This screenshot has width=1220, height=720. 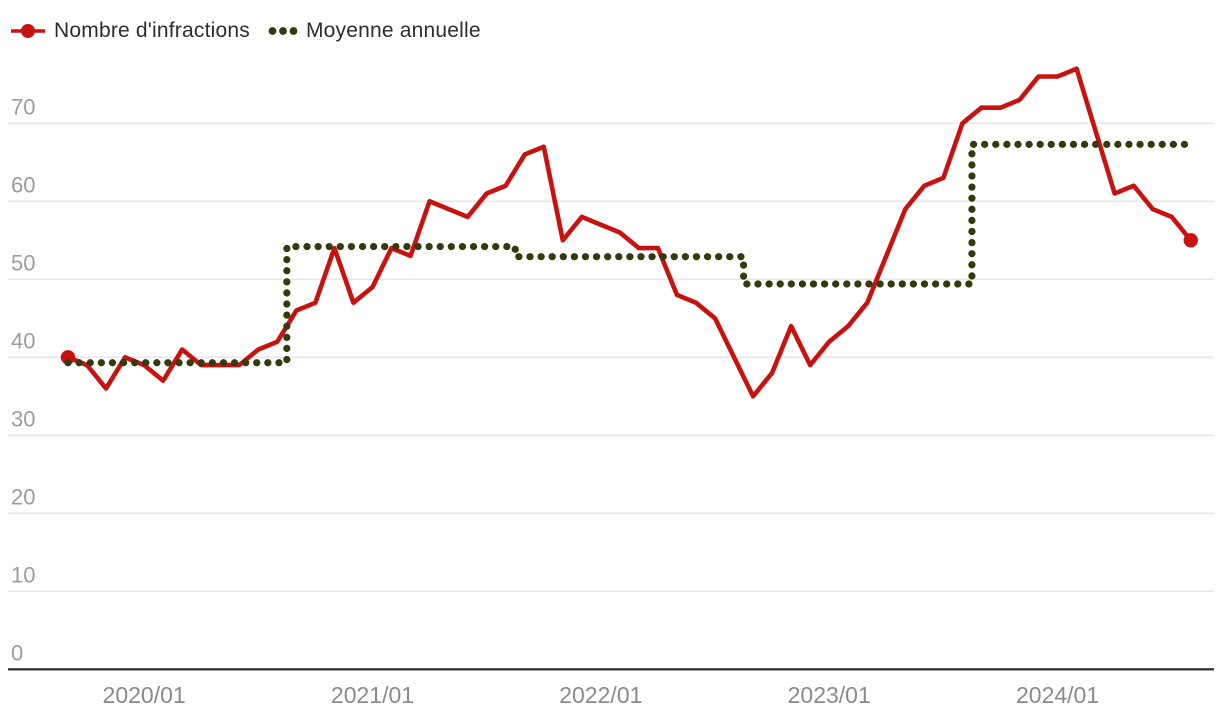 I want to click on x-tick-label: 2023/01, so click(x=829, y=695).